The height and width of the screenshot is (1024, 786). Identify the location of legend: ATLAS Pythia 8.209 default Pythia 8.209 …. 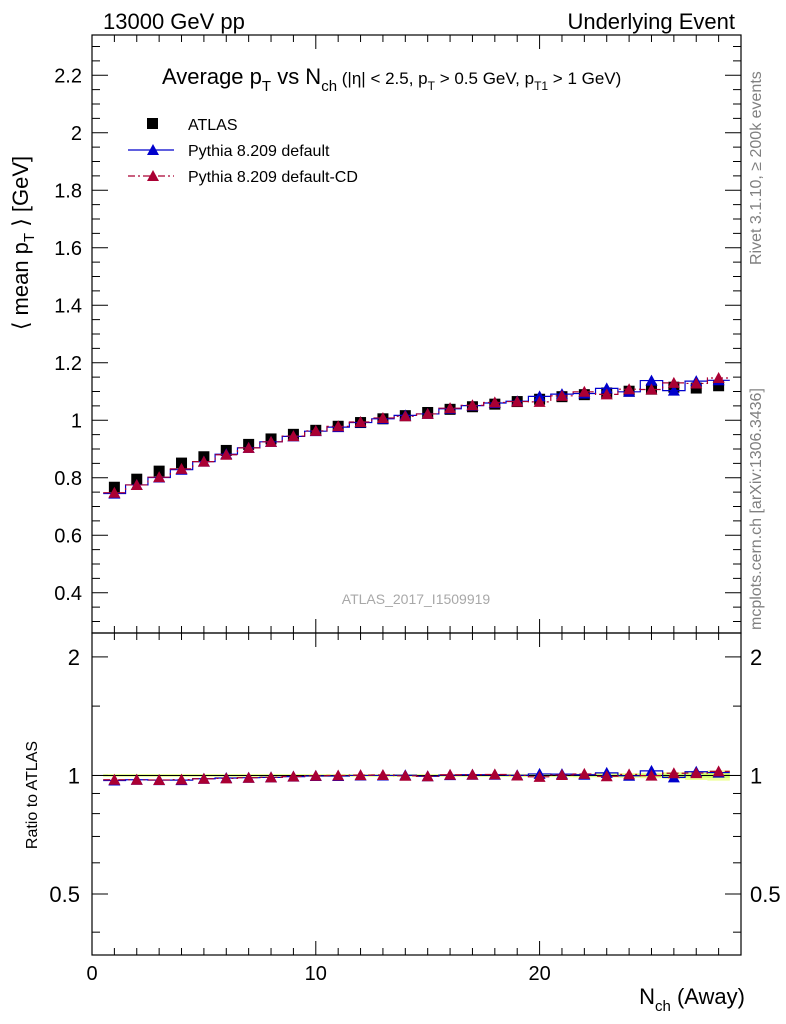
(243, 151).